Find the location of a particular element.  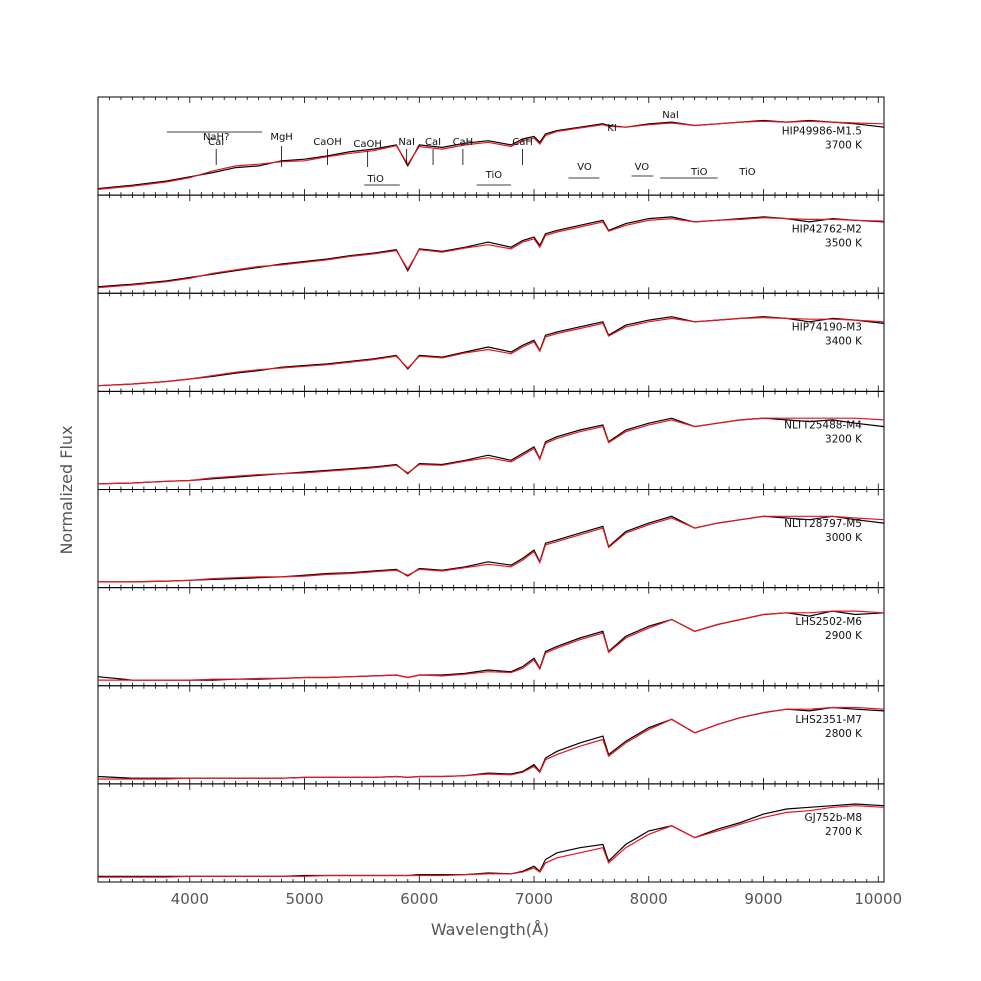

panel-5: NLTT28797-M5 3000 K is located at coordinates (491, 539).